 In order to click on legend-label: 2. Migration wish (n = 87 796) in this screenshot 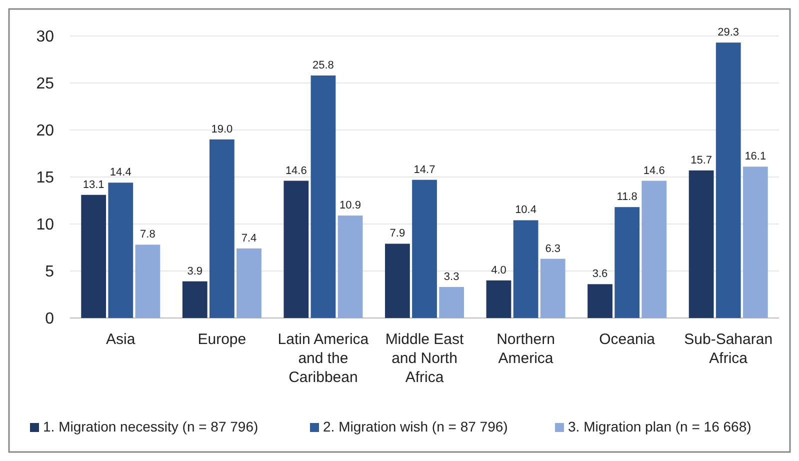, I will do `click(415, 426)`.